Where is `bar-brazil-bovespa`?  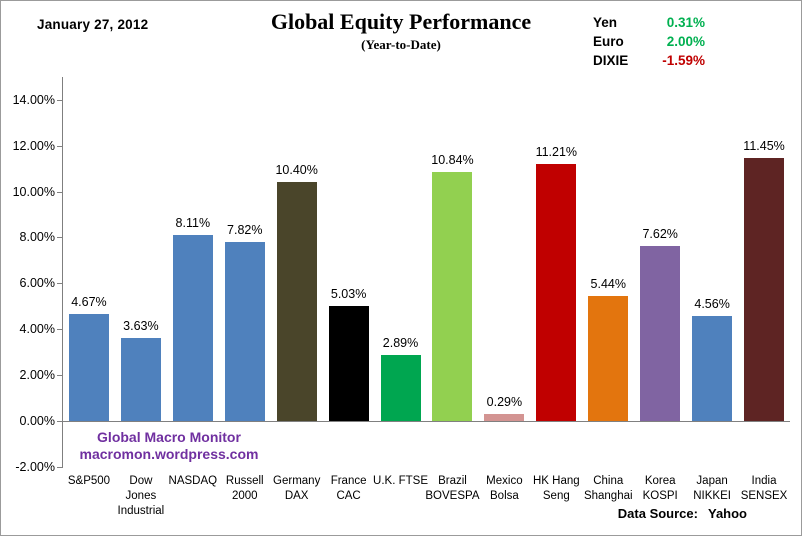 bar-brazil-bovespa is located at coordinates (452, 296).